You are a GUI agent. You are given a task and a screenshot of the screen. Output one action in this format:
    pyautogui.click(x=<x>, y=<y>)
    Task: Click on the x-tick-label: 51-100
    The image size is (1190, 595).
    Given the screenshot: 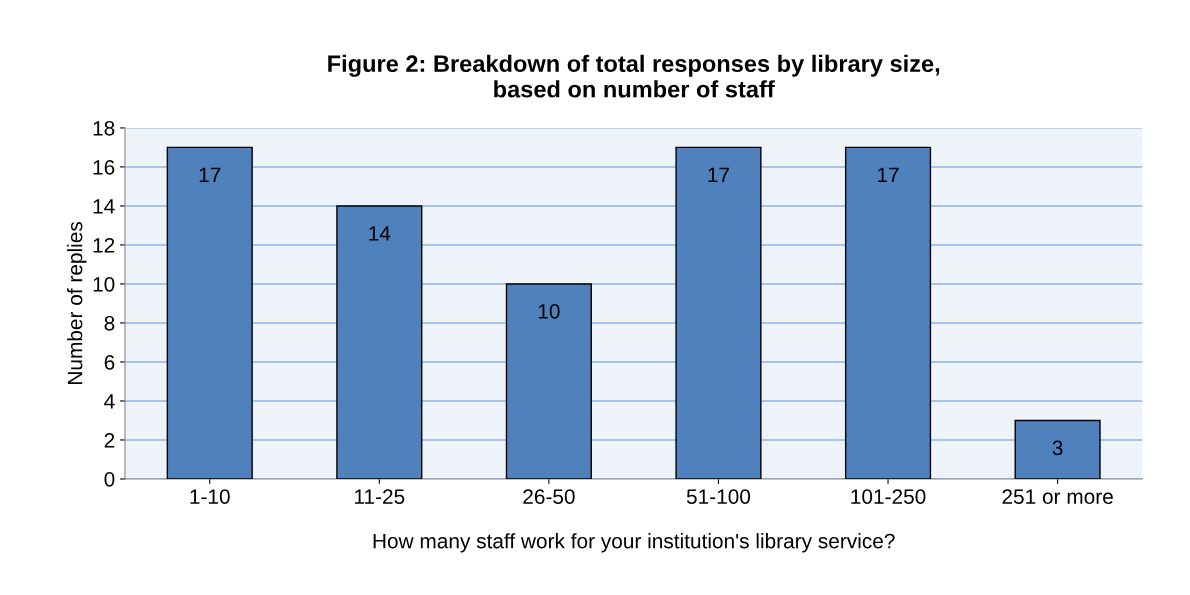 What is the action you would take?
    pyautogui.click(x=718, y=496)
    